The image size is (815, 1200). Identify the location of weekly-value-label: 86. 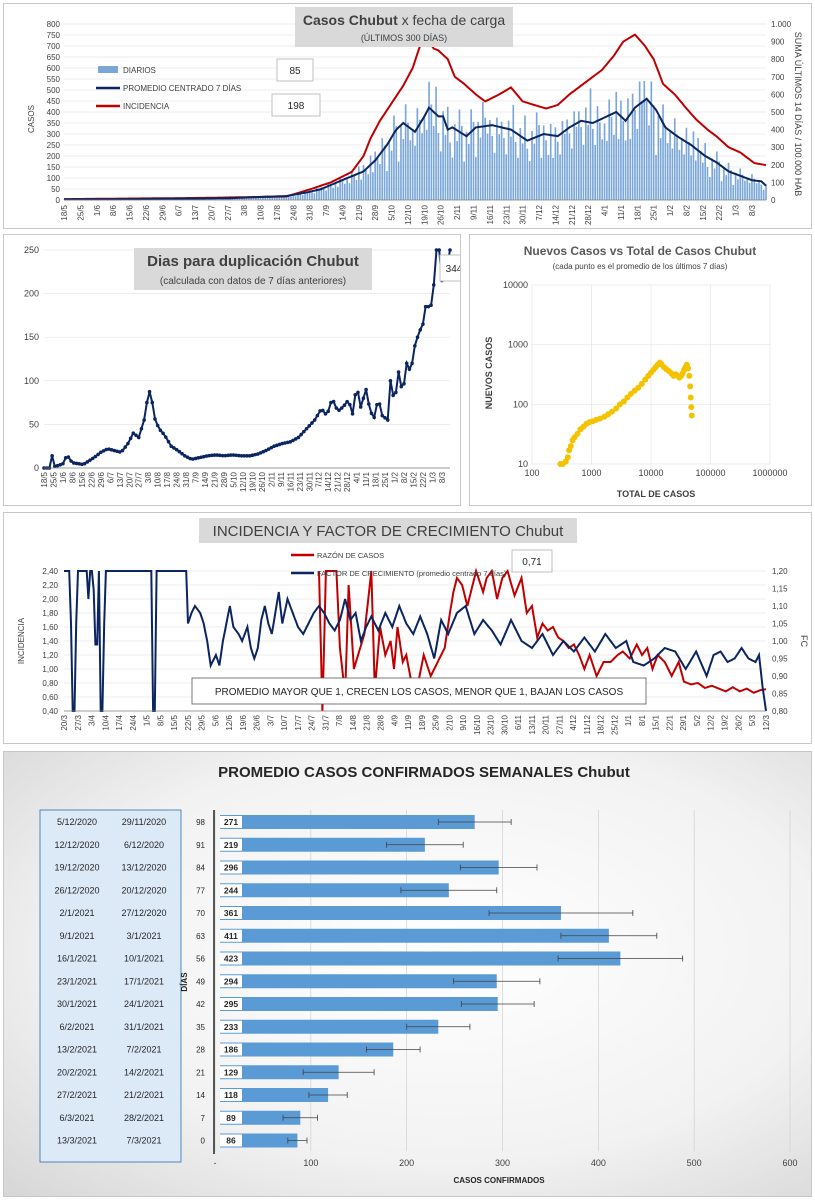
(231, 1141).